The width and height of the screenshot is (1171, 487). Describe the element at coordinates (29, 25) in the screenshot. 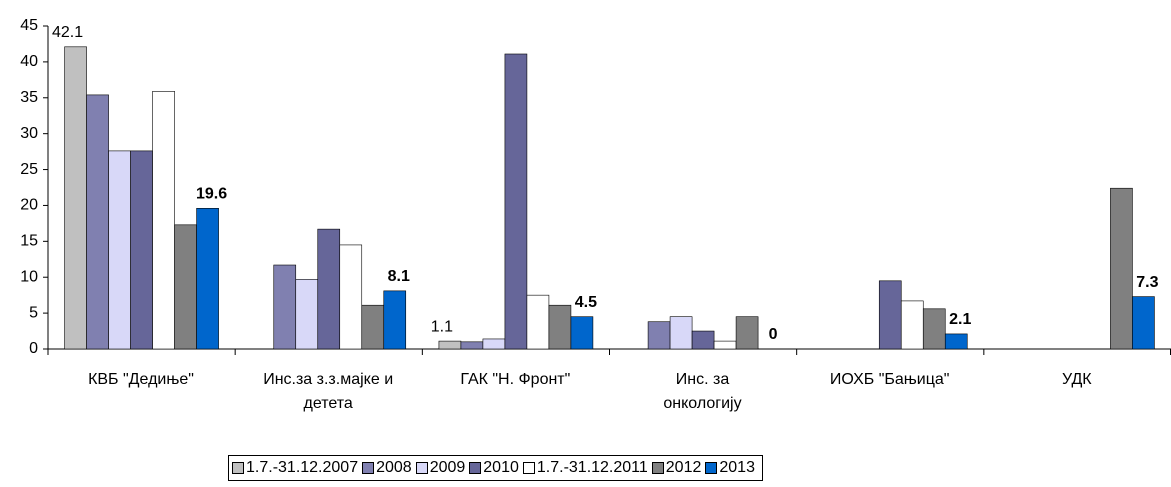

I see `y-tick-label: 45` at that location.